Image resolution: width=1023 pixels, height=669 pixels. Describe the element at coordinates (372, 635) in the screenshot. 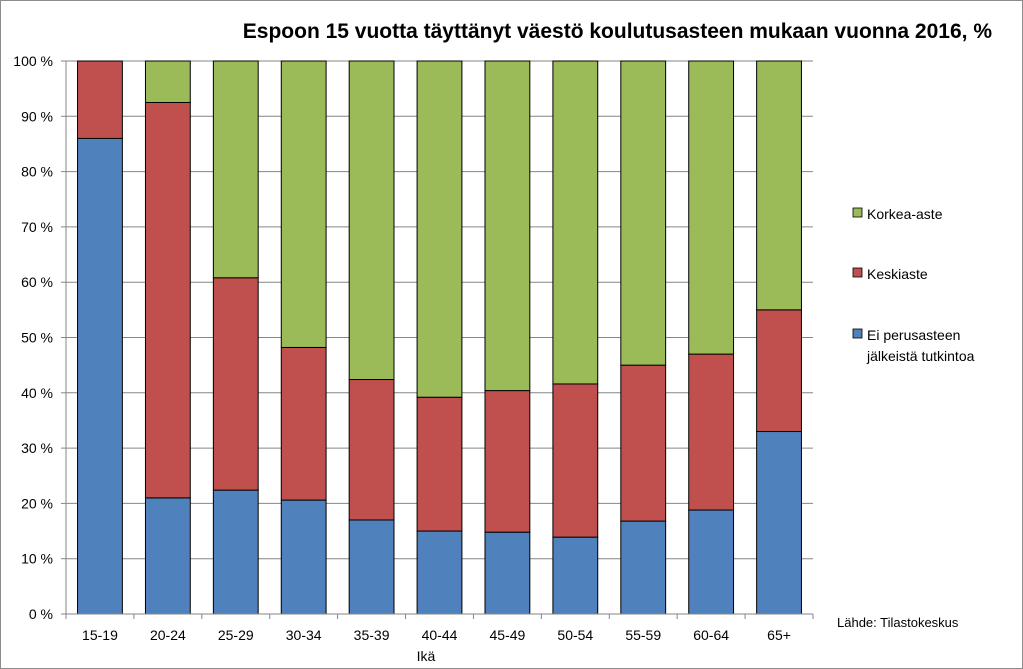

I see `x-tick-label: 35-39` at that location.